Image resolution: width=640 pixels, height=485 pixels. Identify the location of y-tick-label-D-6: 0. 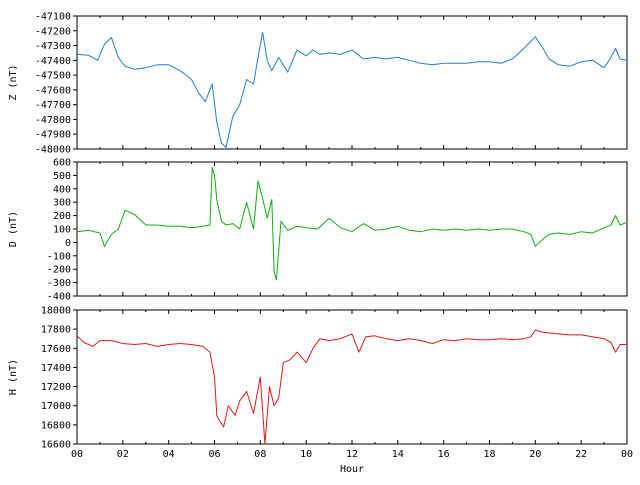
(68, 243).